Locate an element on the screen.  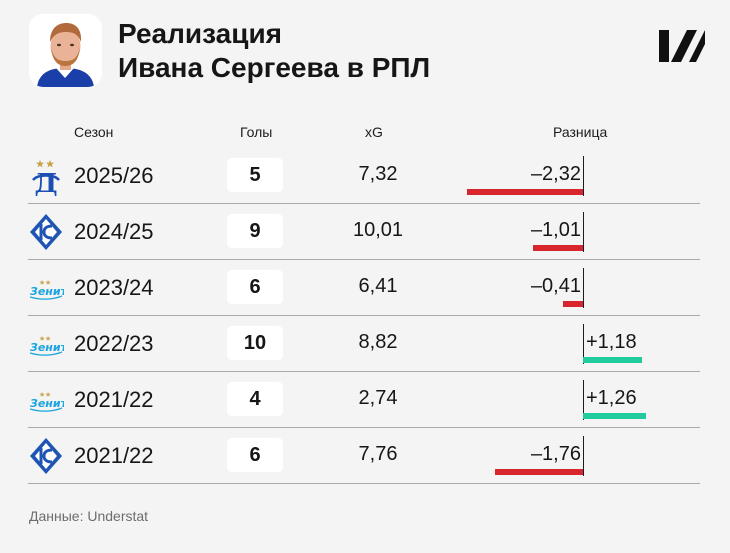
table-row: Зенит 2023/24 6 6,41 –0,41 is located at coordinates (364, 288).